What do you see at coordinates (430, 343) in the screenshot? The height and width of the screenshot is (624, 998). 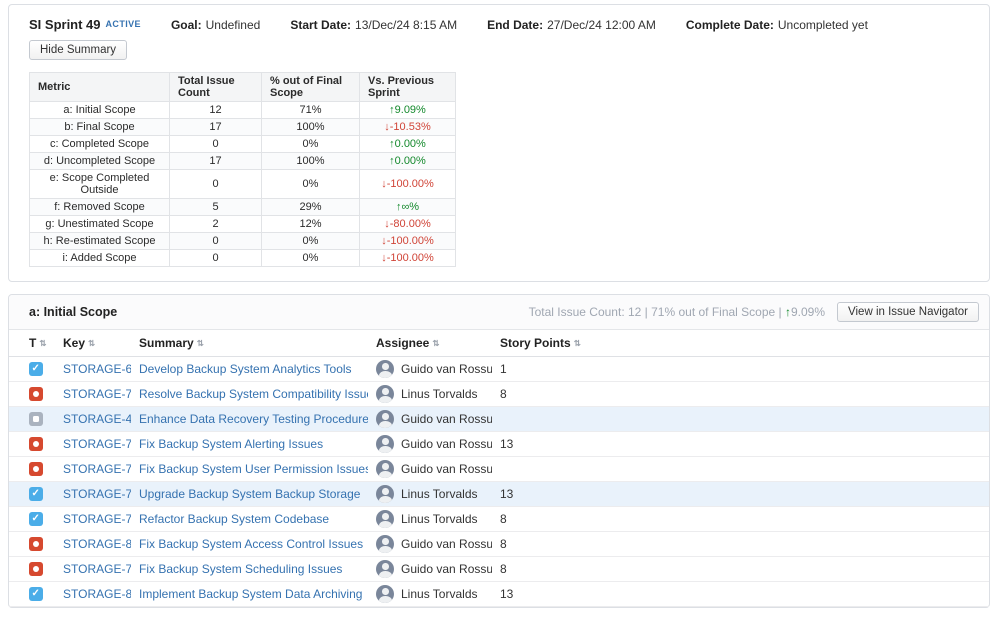 I see `col-assignee: Assignee ⇅` at bounding box center [430, 343].